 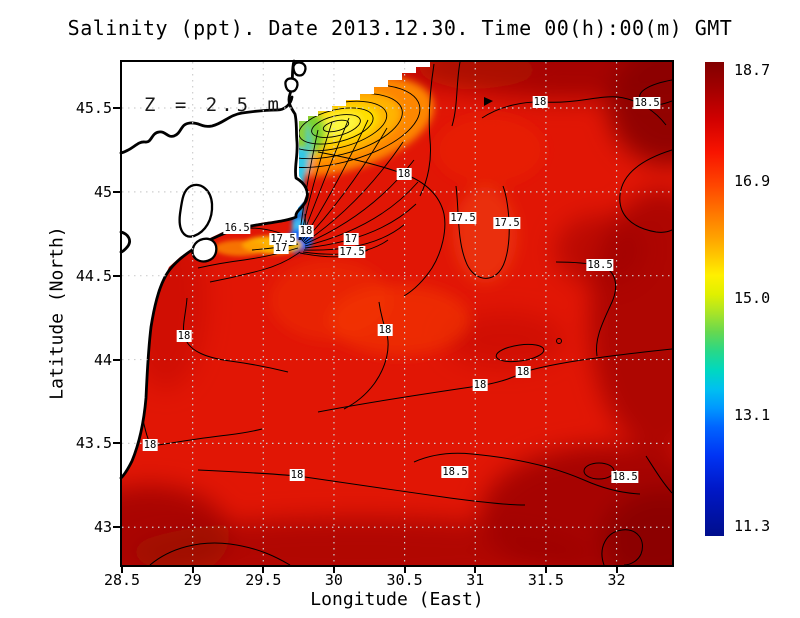 What do you see at coordinates (93, 275) in the screenshot?
I see `y-tick-label: 44.5` at bounding box center [93, 275].